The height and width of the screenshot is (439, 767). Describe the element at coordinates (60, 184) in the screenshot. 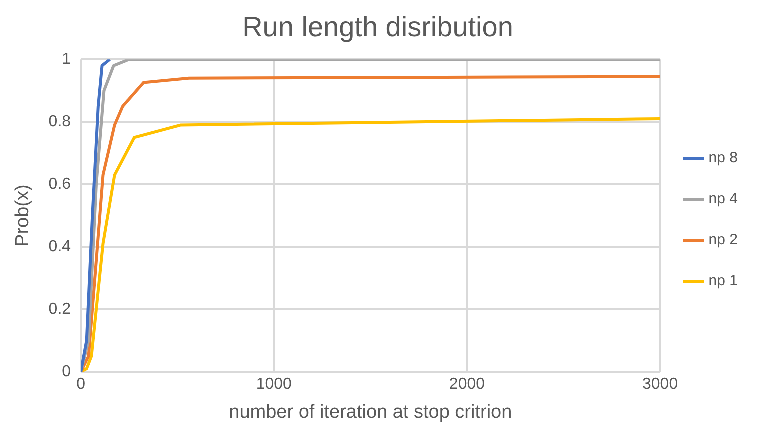

I see `y-tick-label: 0.6` at that location.